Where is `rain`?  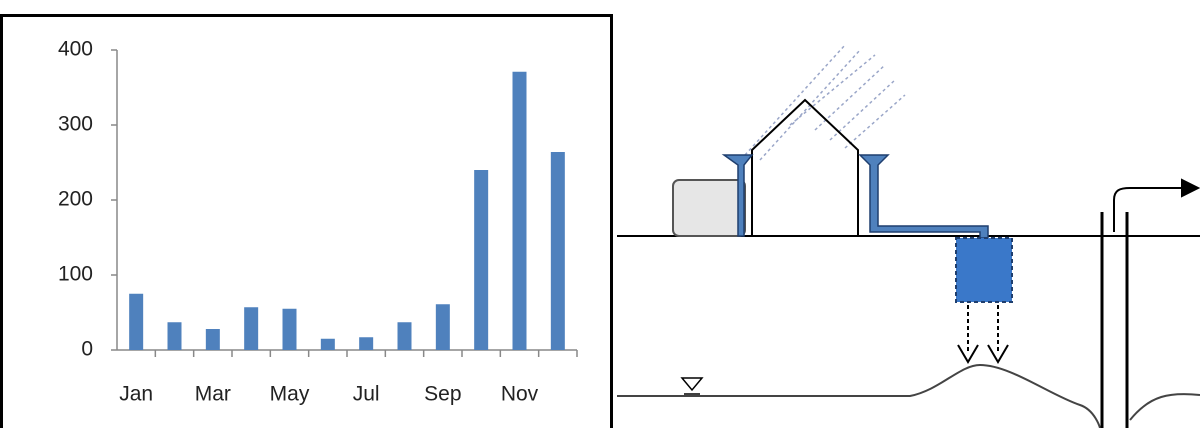
rain is located at coordinates (825, 102).